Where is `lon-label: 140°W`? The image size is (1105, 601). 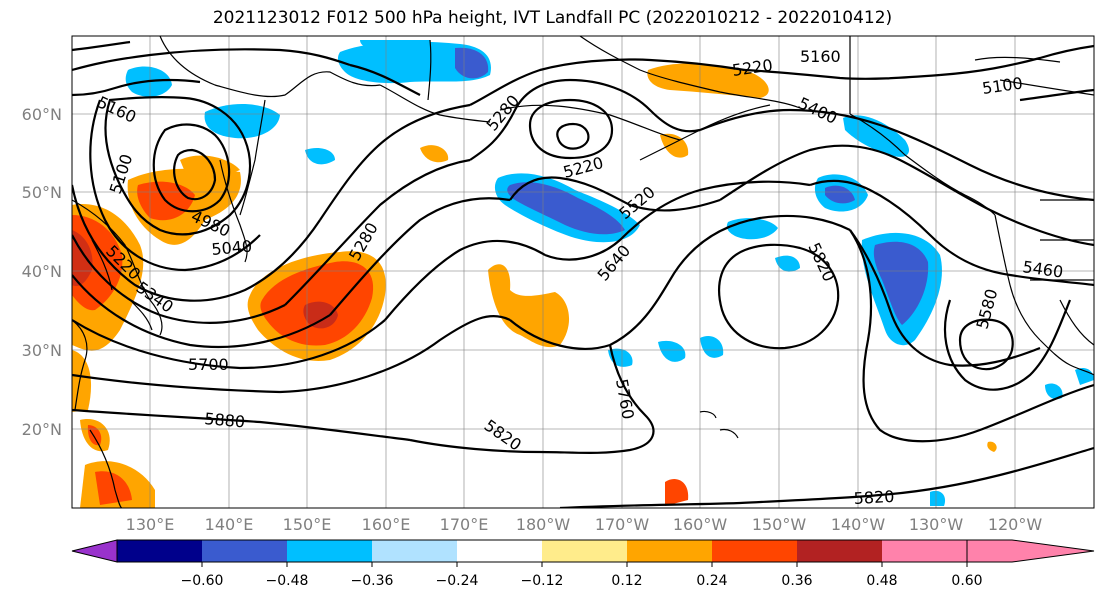 lon-label: 140°W is located at coordinates (858, 524).